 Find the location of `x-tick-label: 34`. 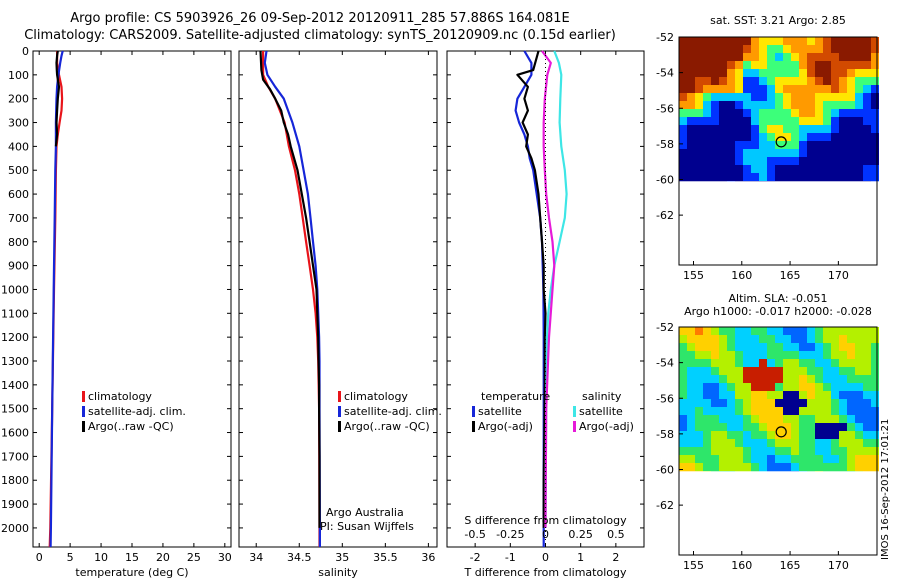

x-tick-label: 34 is located at coordinates (256, 557).